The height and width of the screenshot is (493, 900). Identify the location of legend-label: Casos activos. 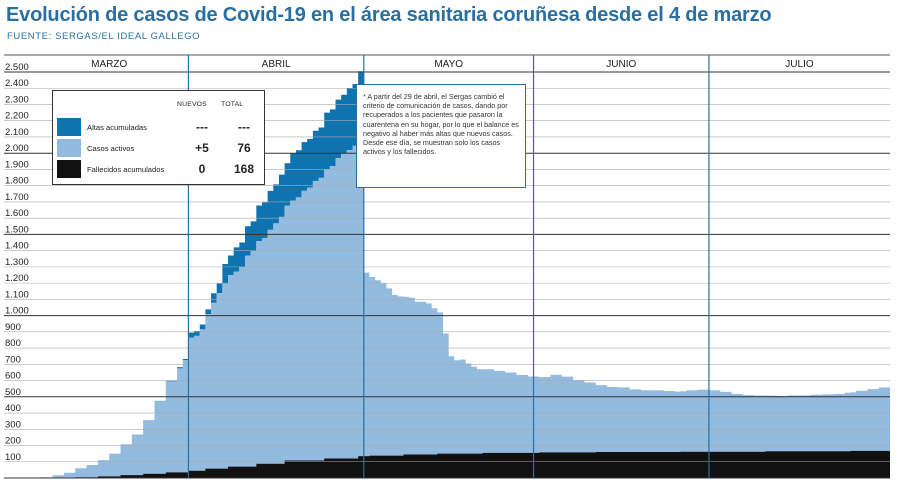
(111, 148).